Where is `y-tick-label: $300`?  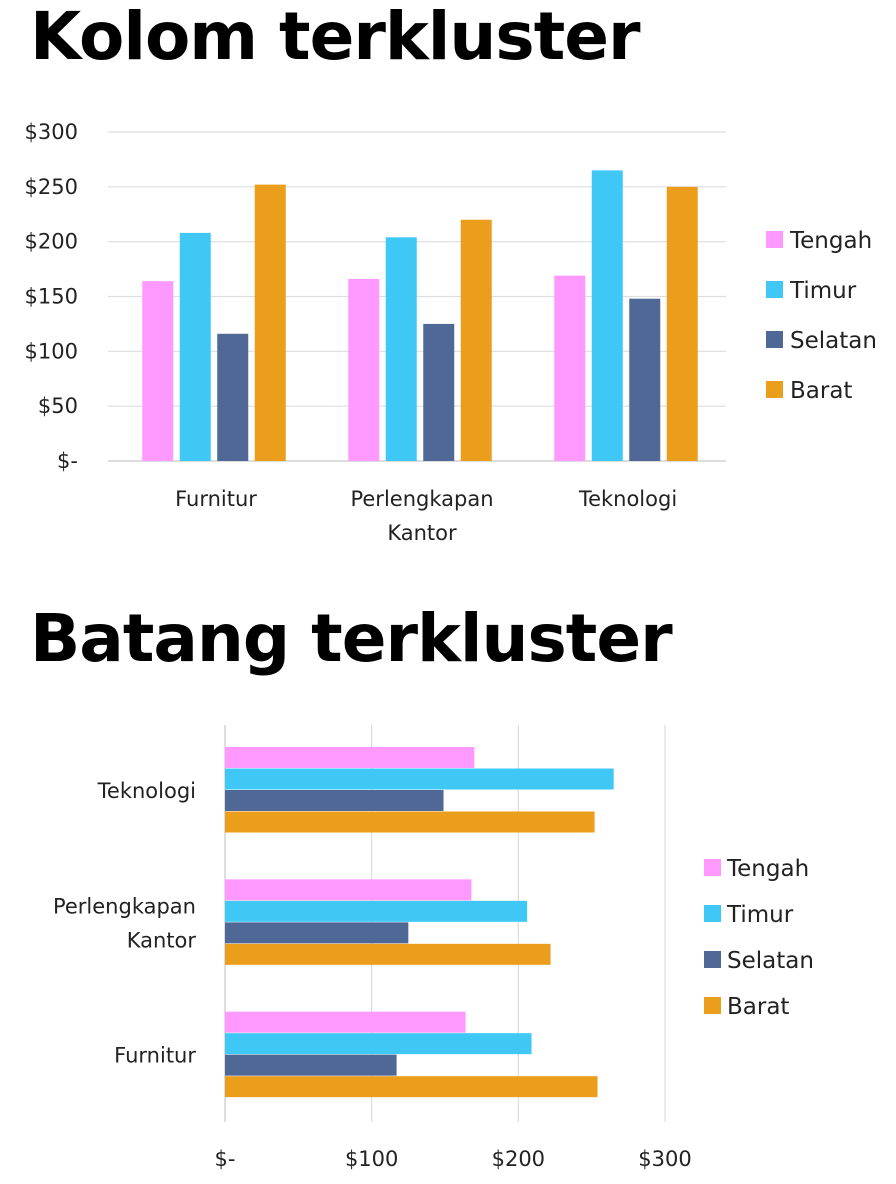 y-tick-label: $300 is located at coordinates (51, 132).